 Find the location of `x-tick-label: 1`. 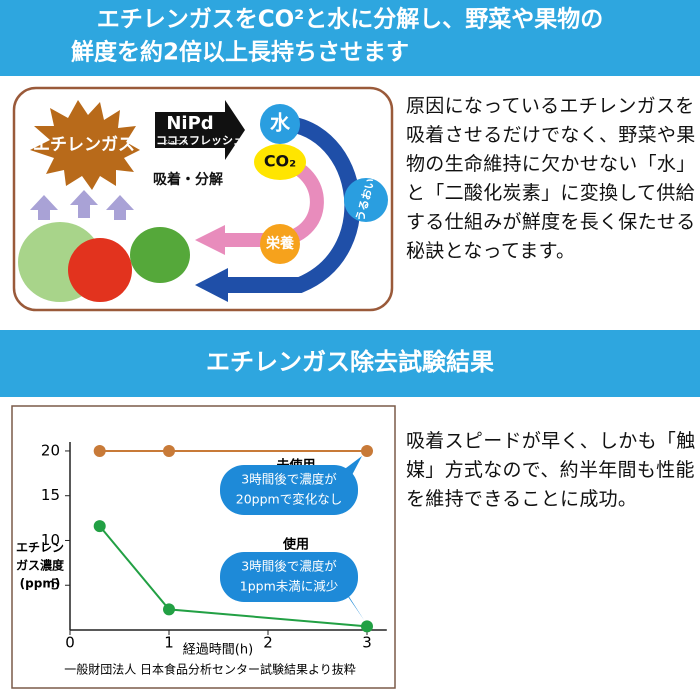

x-tick-label: 1 is located at coordinates (169, 643).